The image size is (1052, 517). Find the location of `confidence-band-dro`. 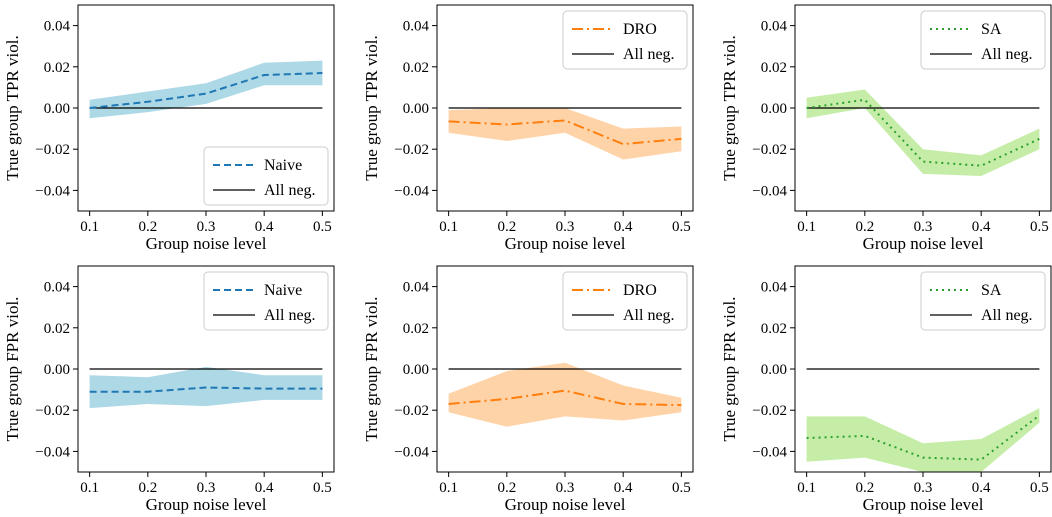

confidence-band-dro is located at coordinates (565, 134).